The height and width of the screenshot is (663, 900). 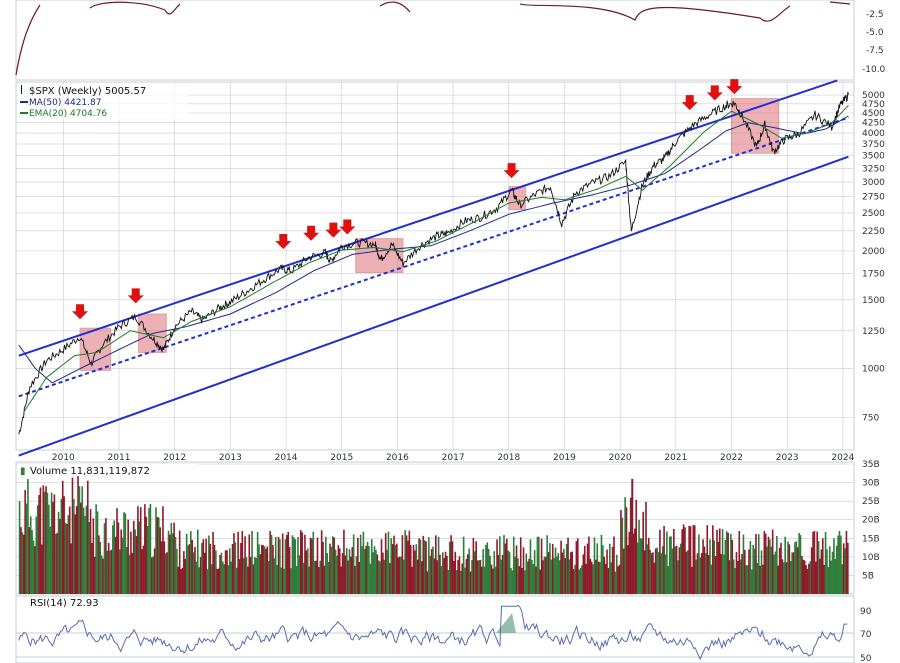 I want to click on x-tick-label: 2023, so click(x=787, y=458).